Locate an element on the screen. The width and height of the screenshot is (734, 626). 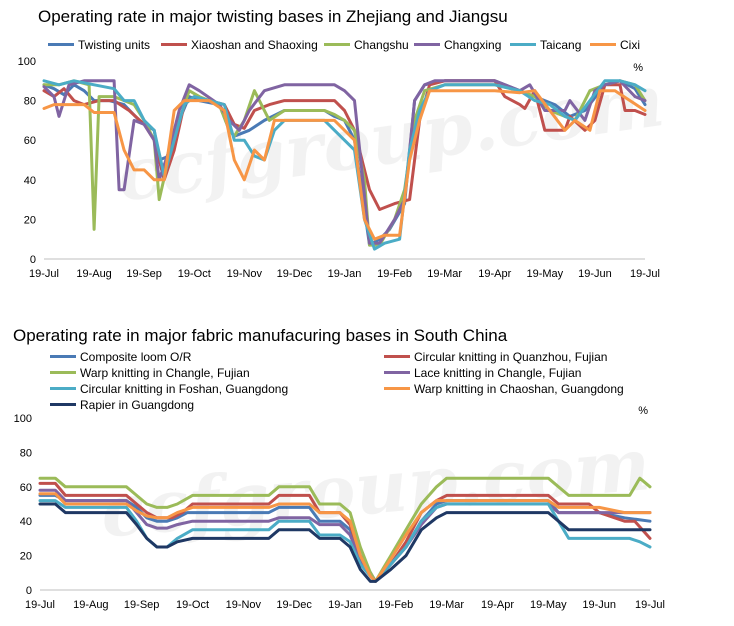
x-tick-label: 19-Nov is located at coordinates (245, 274).